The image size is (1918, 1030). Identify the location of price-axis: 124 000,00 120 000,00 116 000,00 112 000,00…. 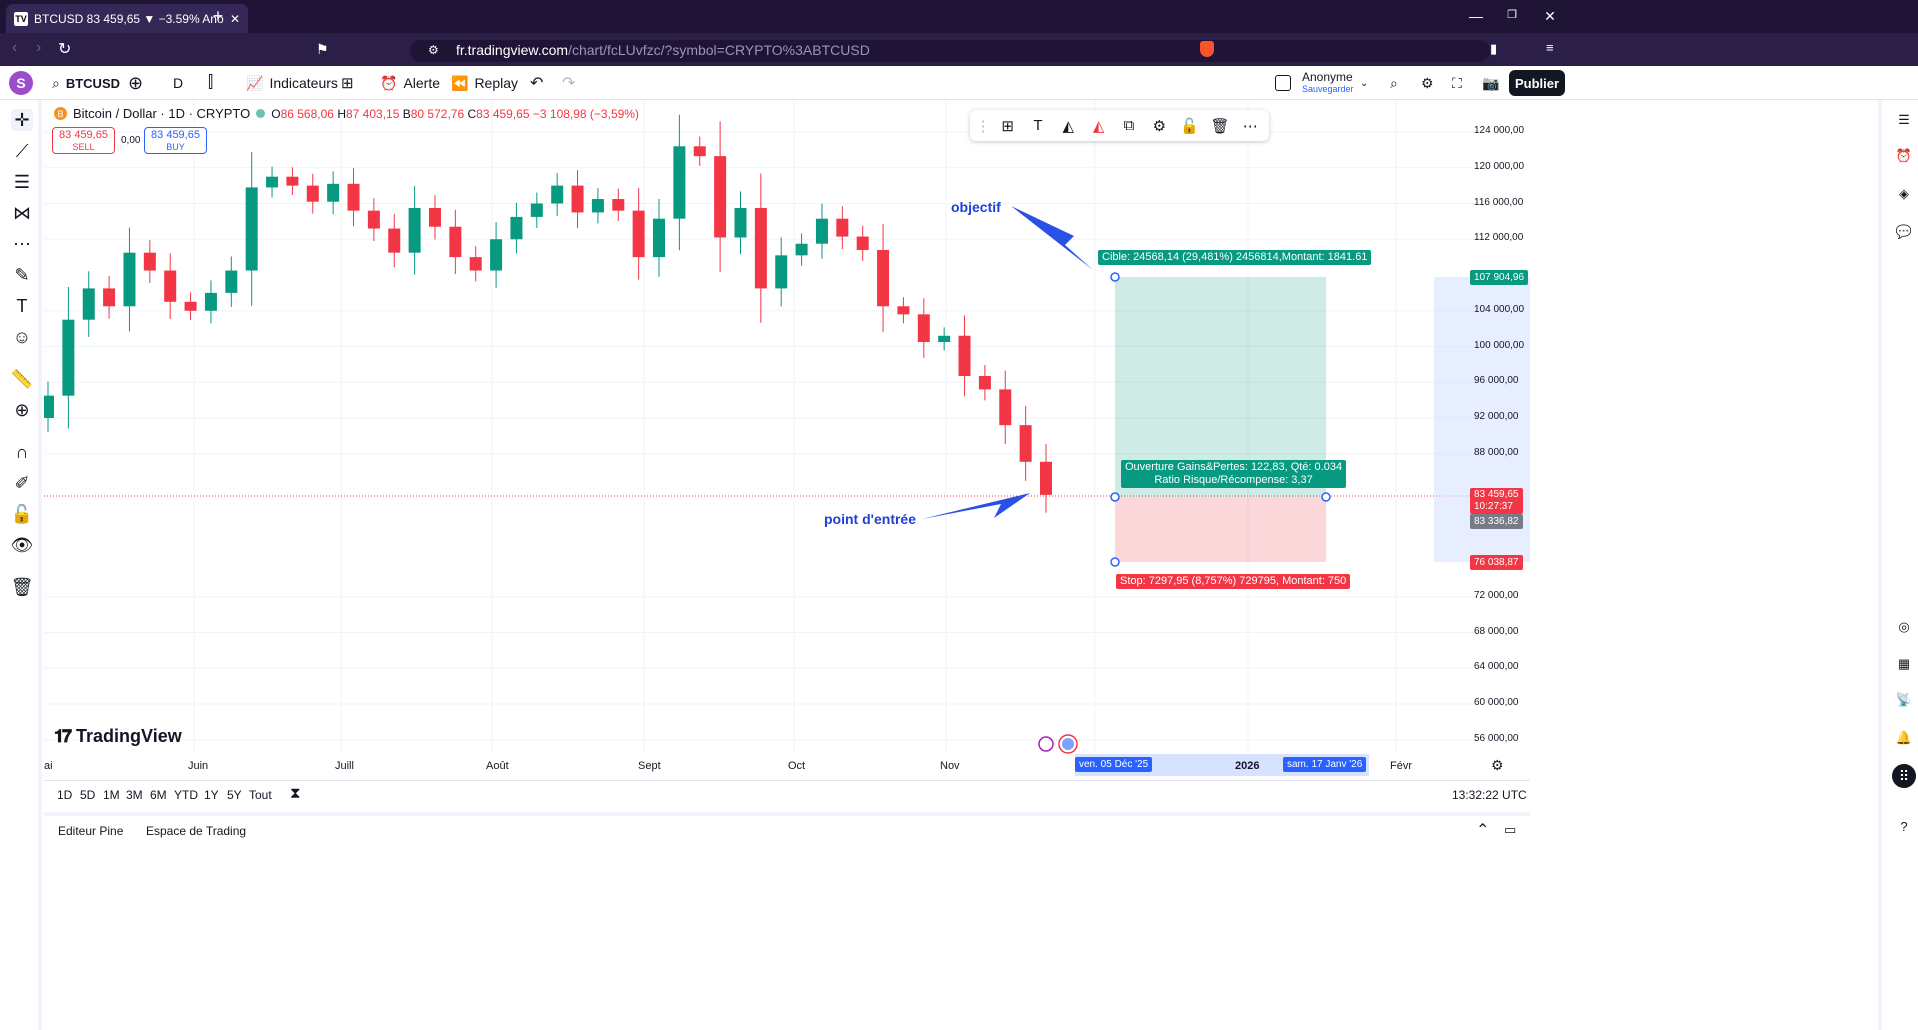
(1482, 432).